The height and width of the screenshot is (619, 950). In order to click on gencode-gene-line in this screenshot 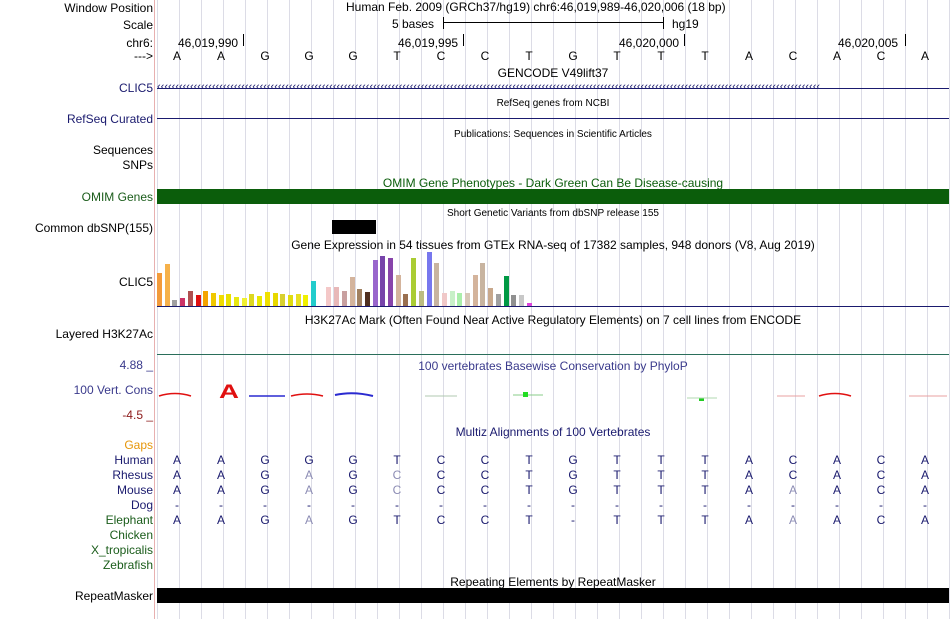, I will do `click(553, 88)`.